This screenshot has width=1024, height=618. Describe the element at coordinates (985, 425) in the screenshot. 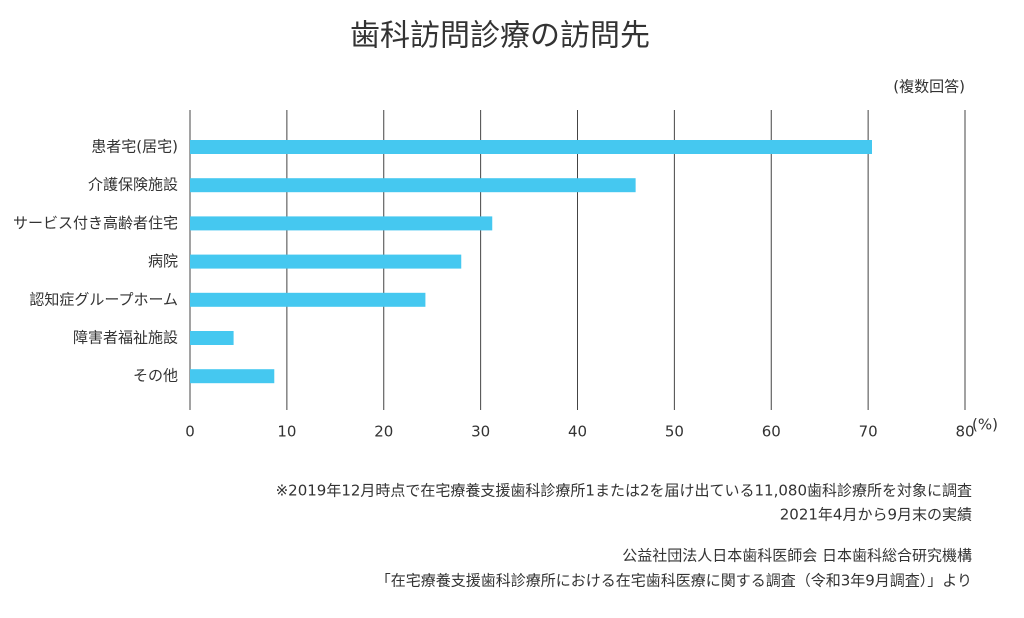

I see `x-axis-unit: (%)` at that location.